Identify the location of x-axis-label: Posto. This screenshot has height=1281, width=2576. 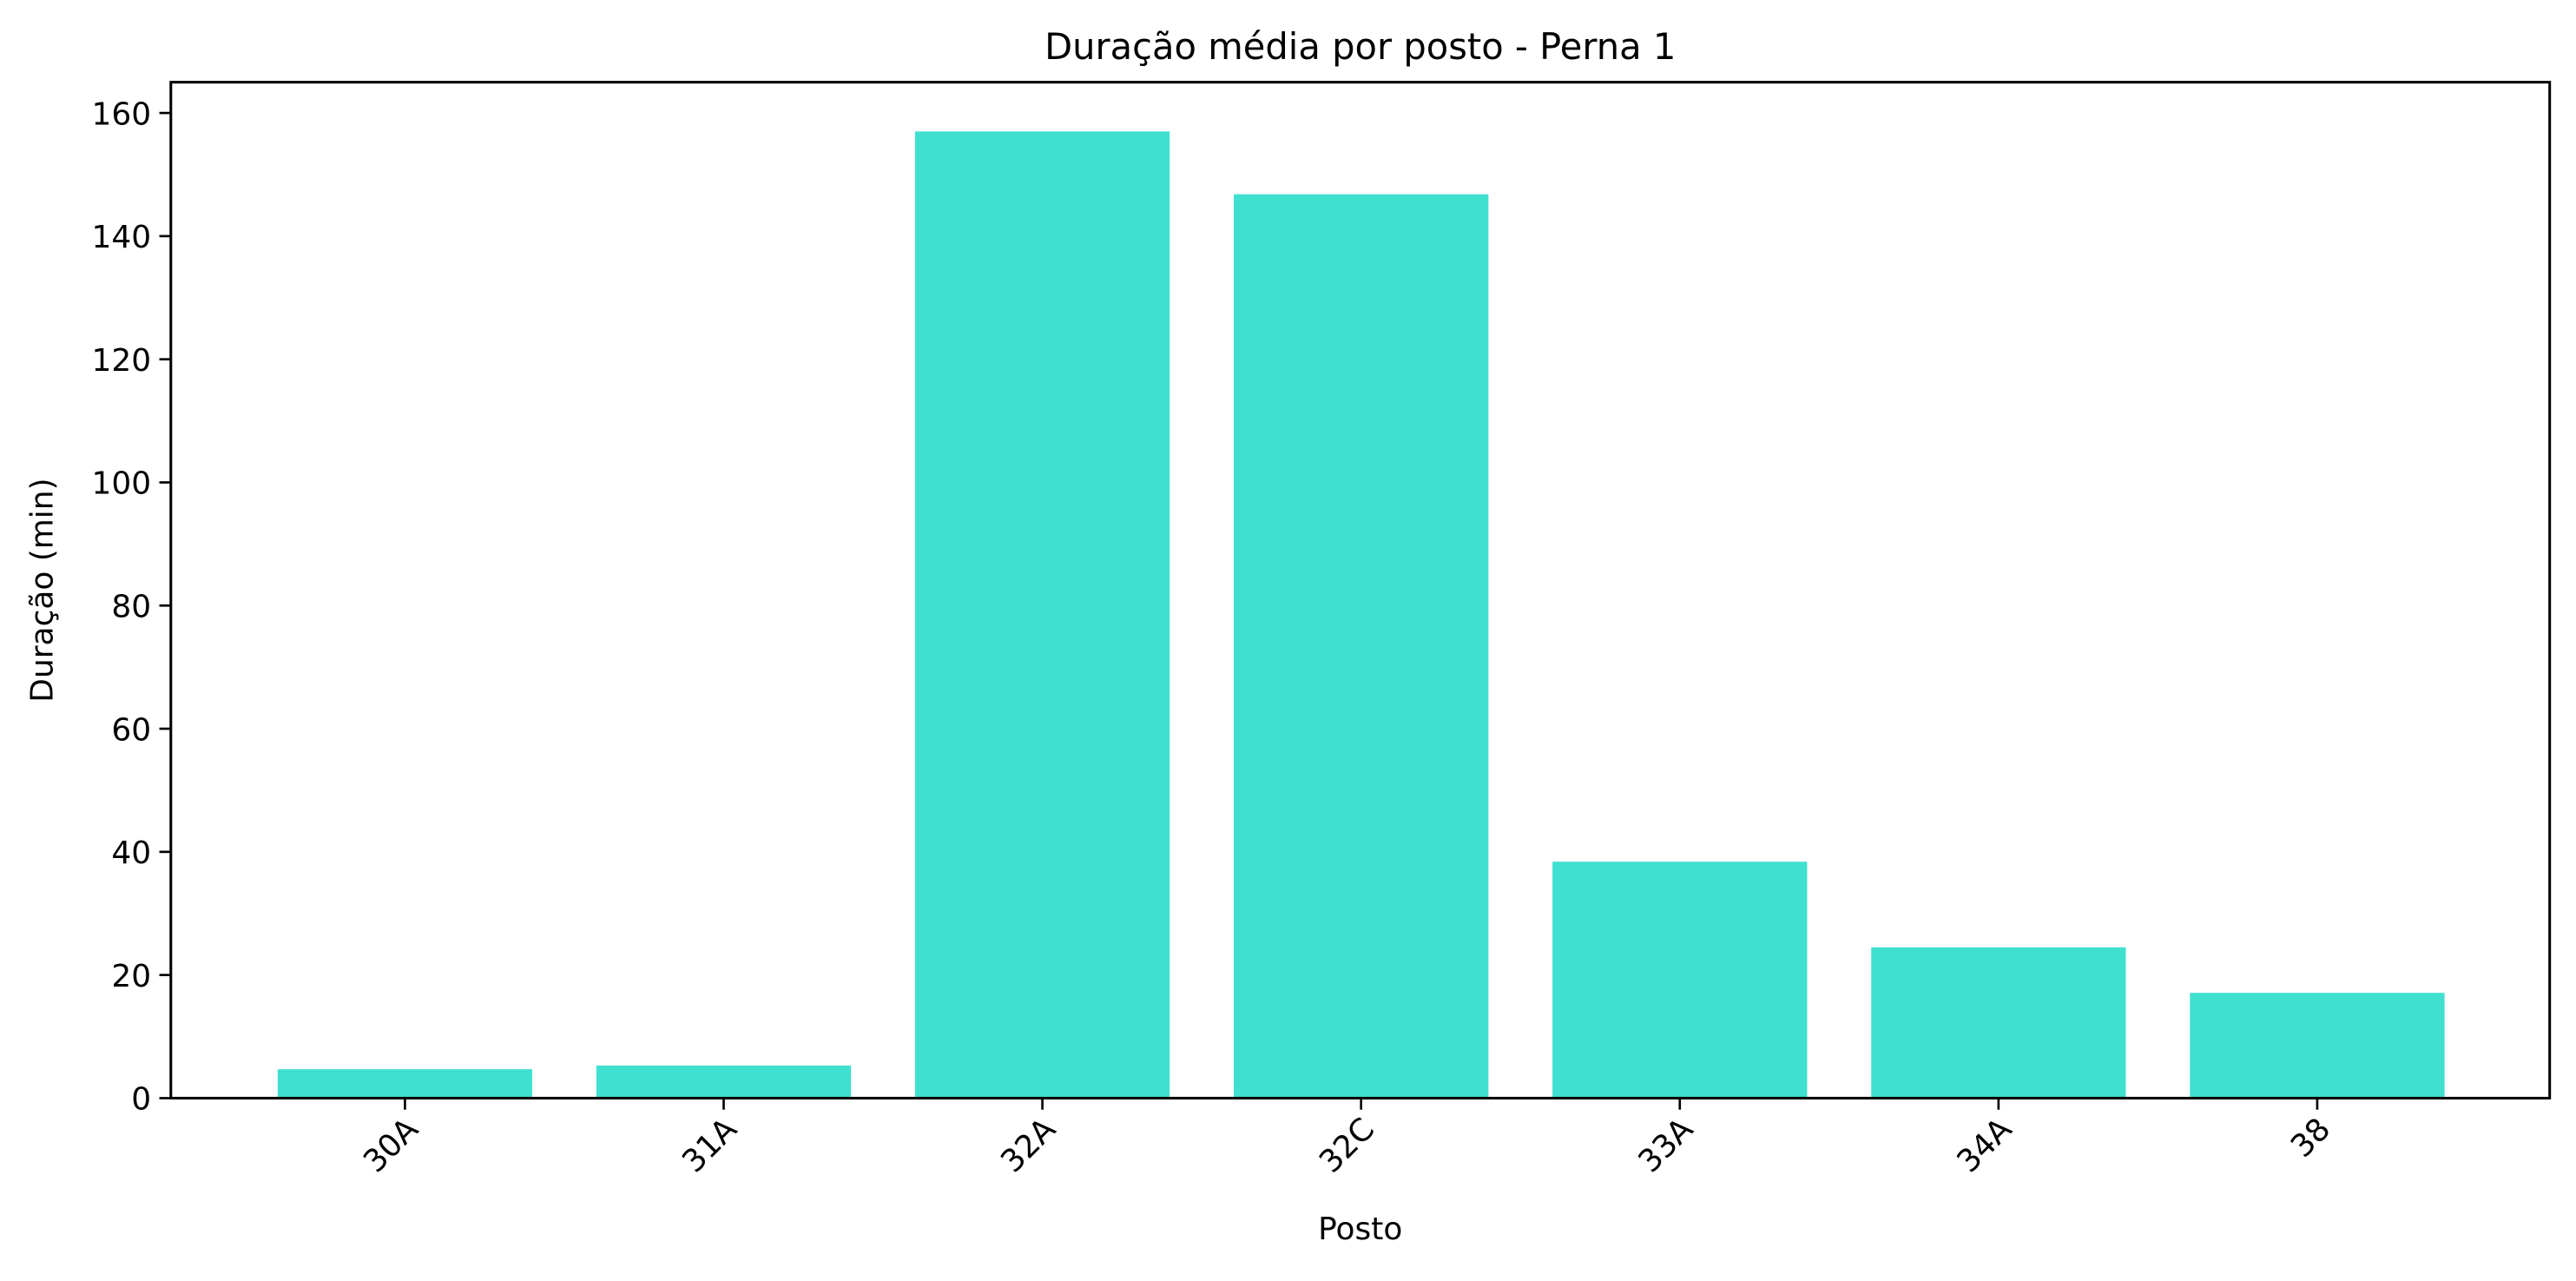
(1360, 1229).